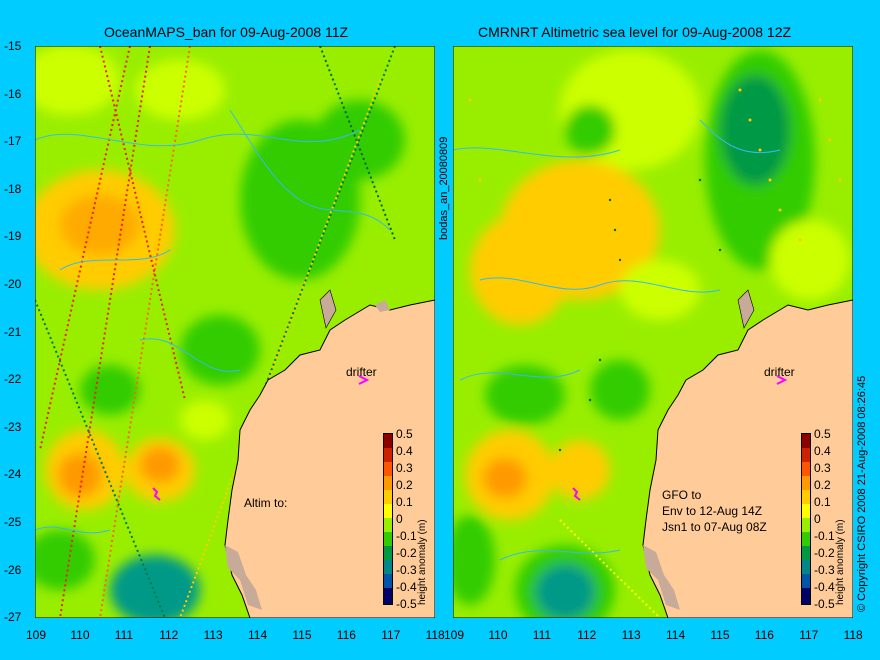 This screenshot has width=880, height=660. What do you see at coordinates (13, 379) in the screenshot?
I see `y-tick-label: -22` at bounding box center [13, 379].